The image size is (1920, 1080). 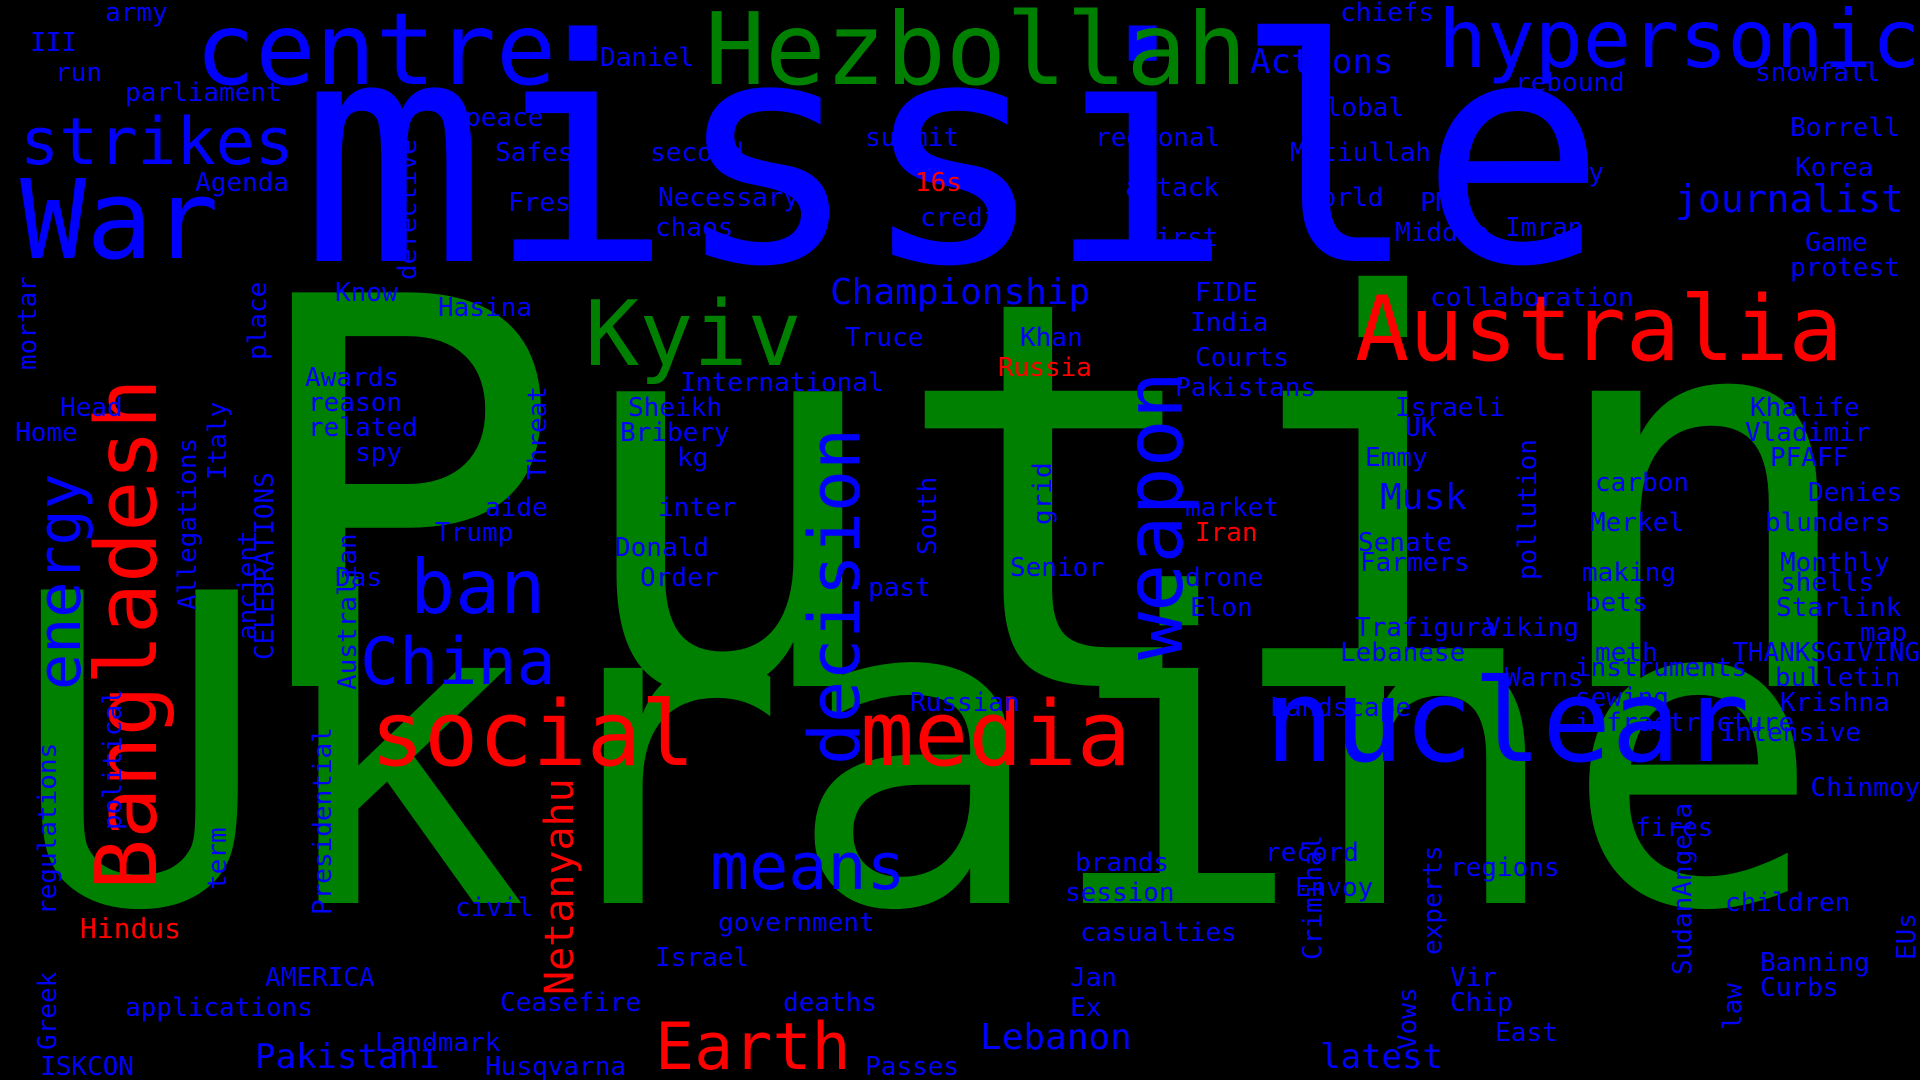 I want to click on word-lebanese: Lebanese, so click(x=1403, y=653).